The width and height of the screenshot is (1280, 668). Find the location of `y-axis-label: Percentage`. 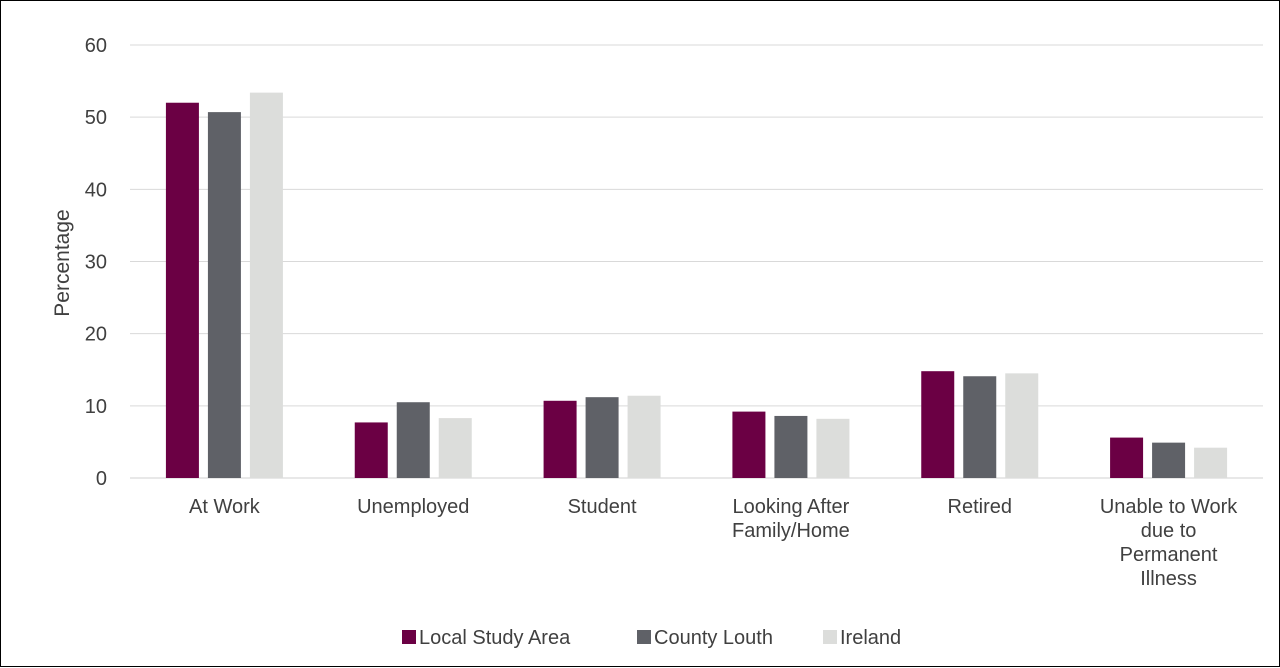

y-axis-label: Percentage is located at coordinates (62, 262).